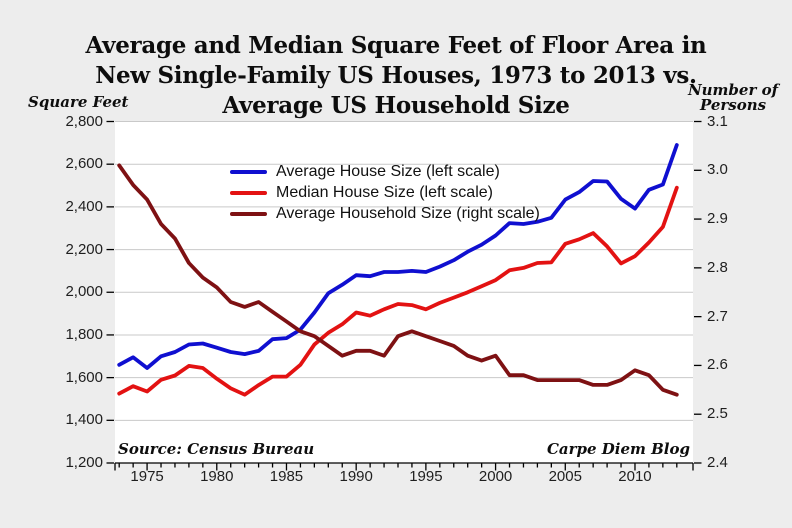  Describe the element at coordinates (356, 476) in the screenshot. I see `x-tick-label: 1990` at that location.